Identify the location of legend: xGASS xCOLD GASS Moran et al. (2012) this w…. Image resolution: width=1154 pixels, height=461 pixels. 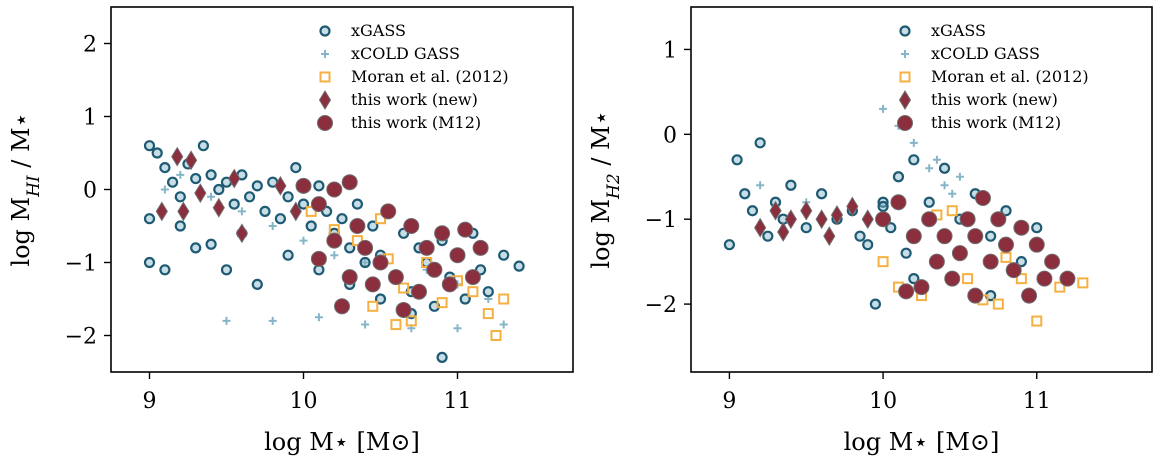
(413, 76).